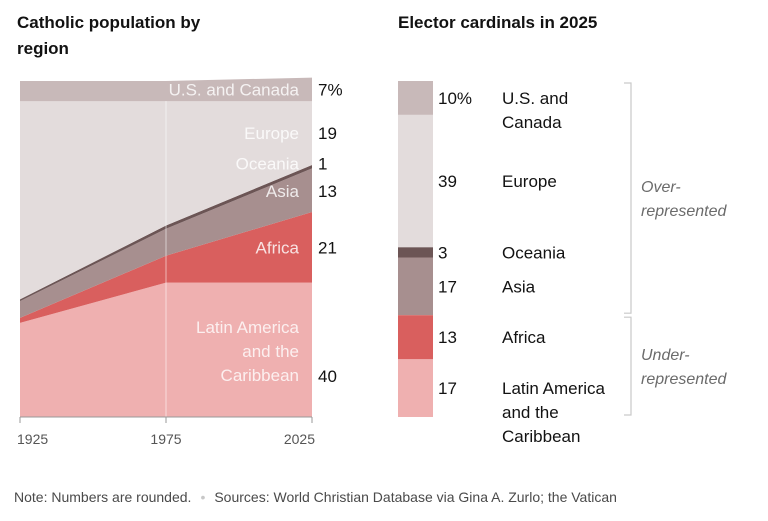 Image resolution: width=768 pixels, height=521 pixels. I want to click on end-value-oceania: 1, so click(322, 164).